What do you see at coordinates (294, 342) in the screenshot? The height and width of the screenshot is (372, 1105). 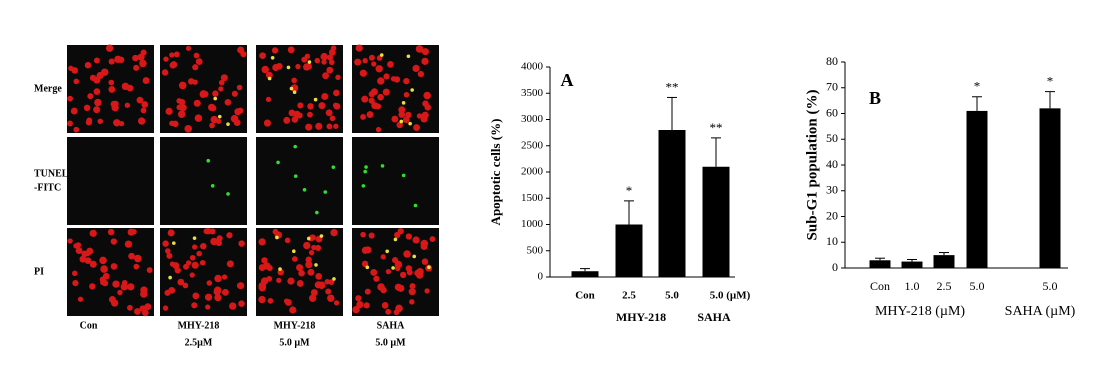 I see `column-label: 5.0 µM` at bounding box center [294, 342].